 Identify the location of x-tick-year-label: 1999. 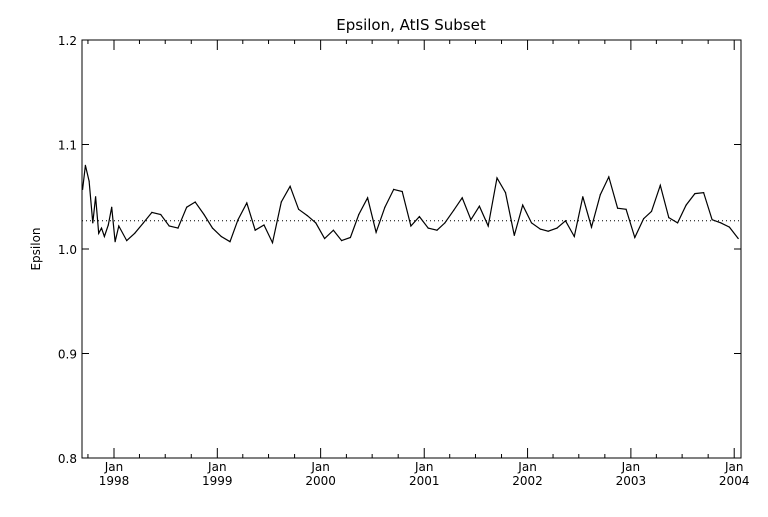
(217, 481).